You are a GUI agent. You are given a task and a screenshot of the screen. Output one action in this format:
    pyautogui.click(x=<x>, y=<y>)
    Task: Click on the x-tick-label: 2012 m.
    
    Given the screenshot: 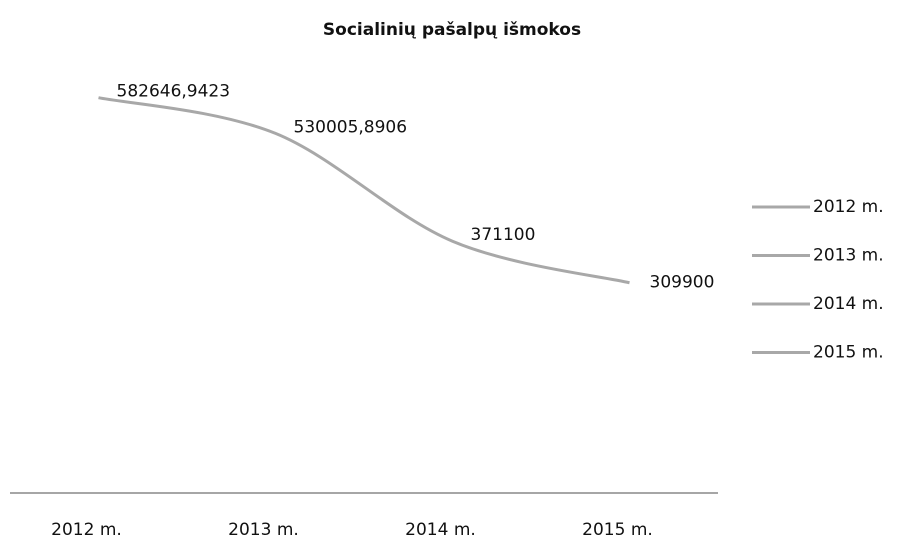 What is the action you would take?
    pyautogui.click(x=86, y=530)
    